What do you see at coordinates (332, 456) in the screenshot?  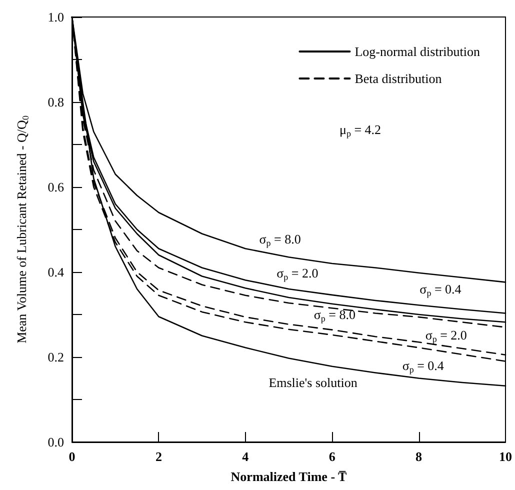 I see `x-tick-label: 6` at bounding box center [332, 456].